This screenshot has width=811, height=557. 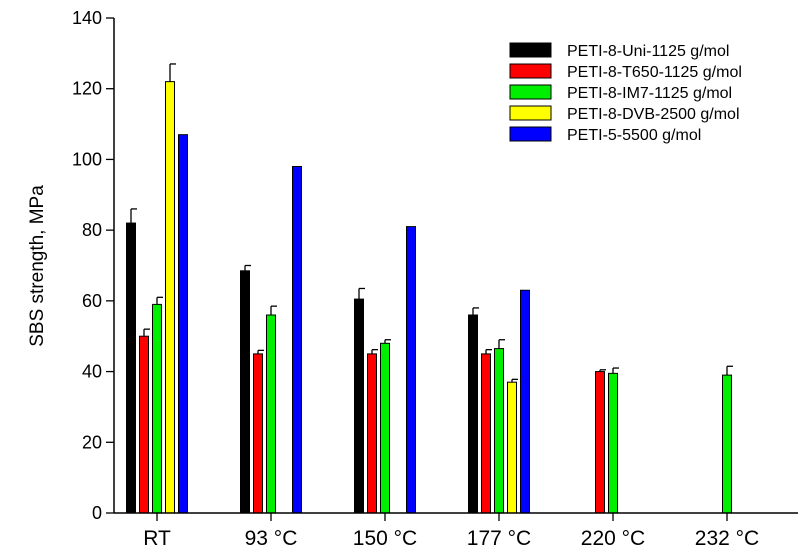 I want to click on x-tick-label: 220 °C, so click(x=613, y=538).